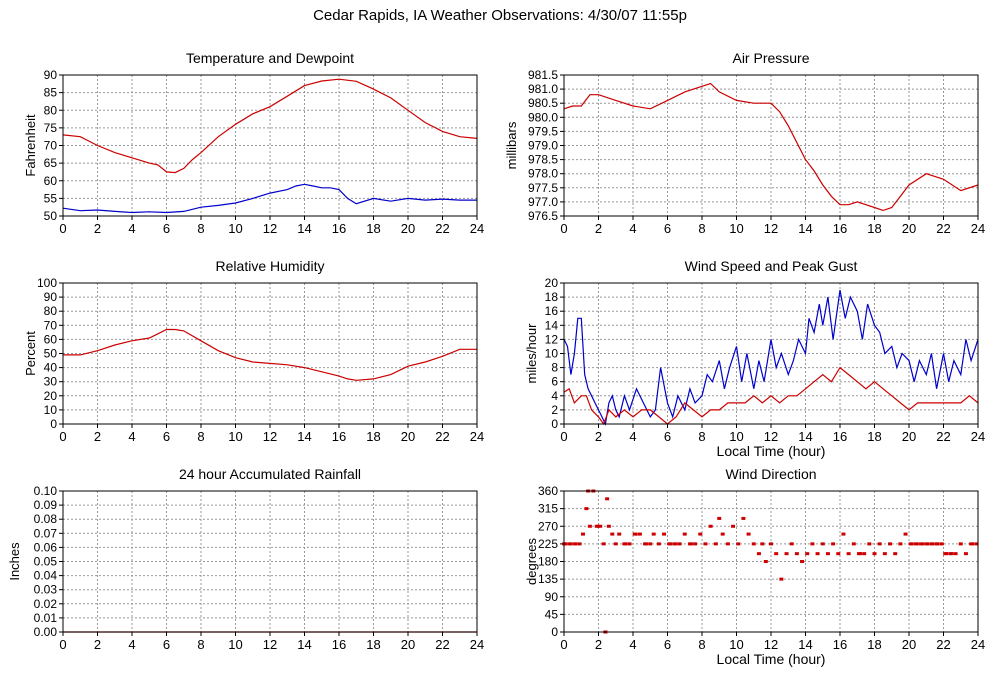  I want to click on temp-y-tick-label: 80, so click(51, 110).